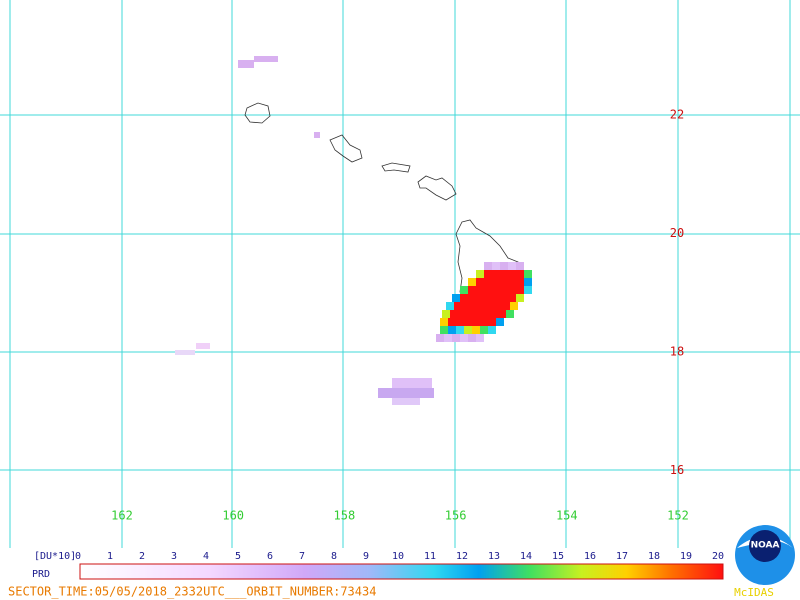 This screenshot has width=800, height=600. What do you see at coordinates (399, 556) in the screenshot?
I see `colorbar-ticks: 0 1 2 3 4 5 6 7 8 9 10 11 12 13 14 15 16 17 18 19 20` at bounding box center [399, 556].